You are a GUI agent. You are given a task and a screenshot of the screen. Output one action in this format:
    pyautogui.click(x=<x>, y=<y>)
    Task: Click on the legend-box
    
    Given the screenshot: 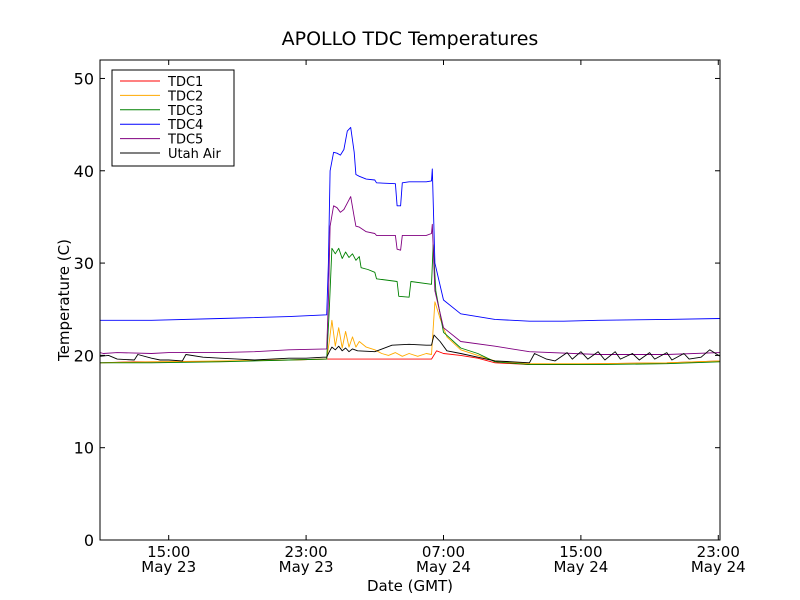 What is the action you would take?
    pyautogui.click(x=173, y=118)
    